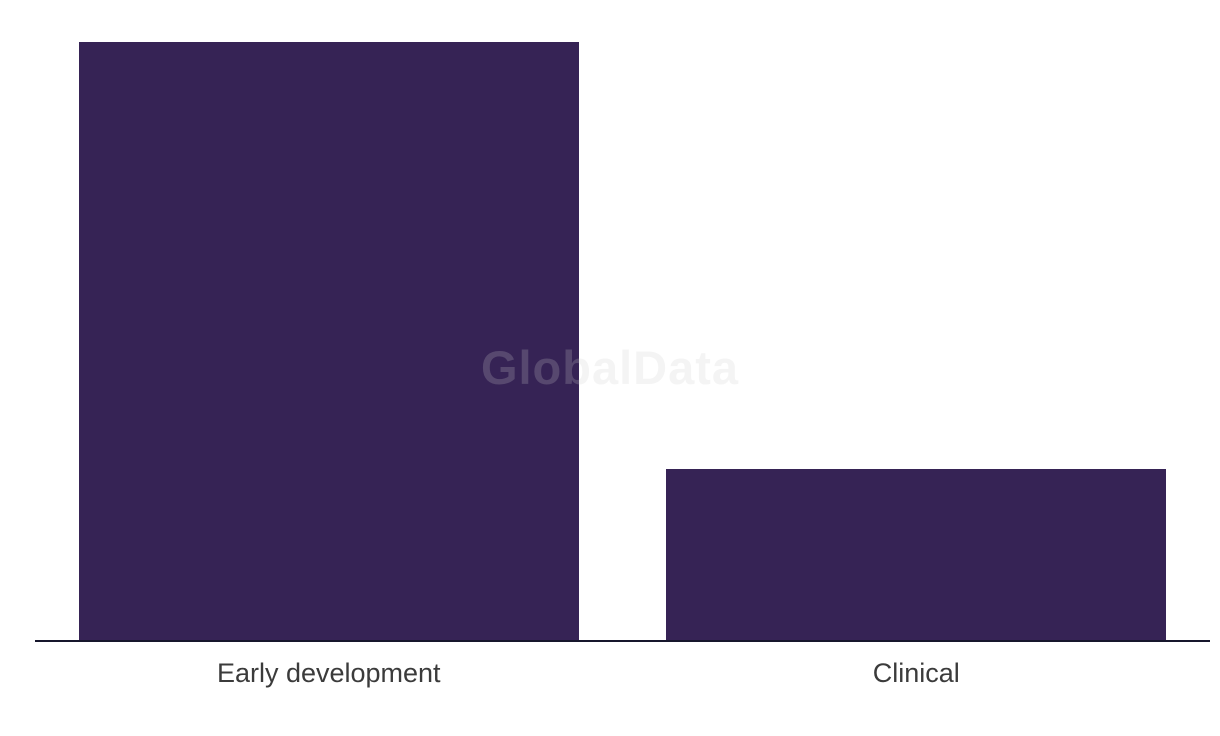  Describe the element at coordinates (916, 554) in the screenshot. I see `bar-clinical` at that location.